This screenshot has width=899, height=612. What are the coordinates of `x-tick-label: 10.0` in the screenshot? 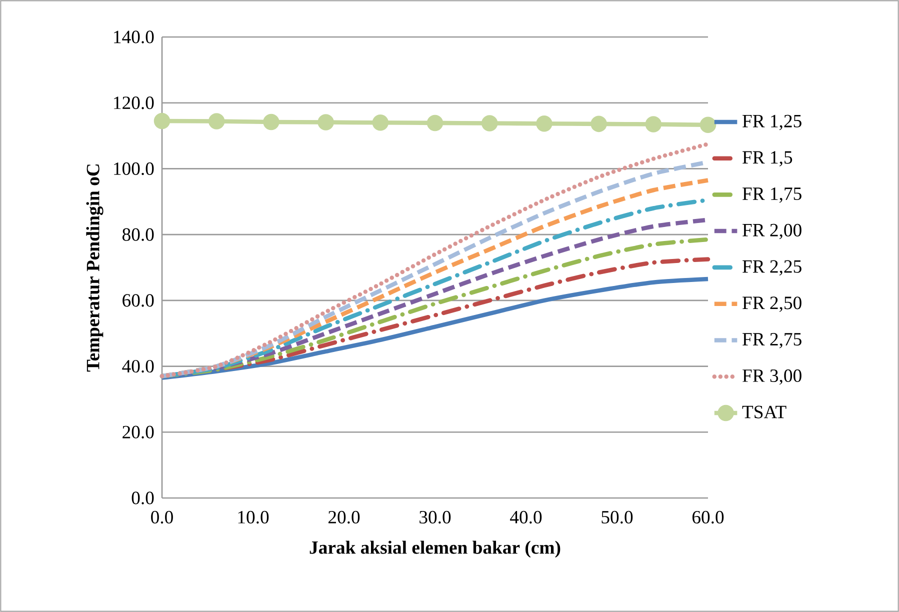 It's located at (253, 517).